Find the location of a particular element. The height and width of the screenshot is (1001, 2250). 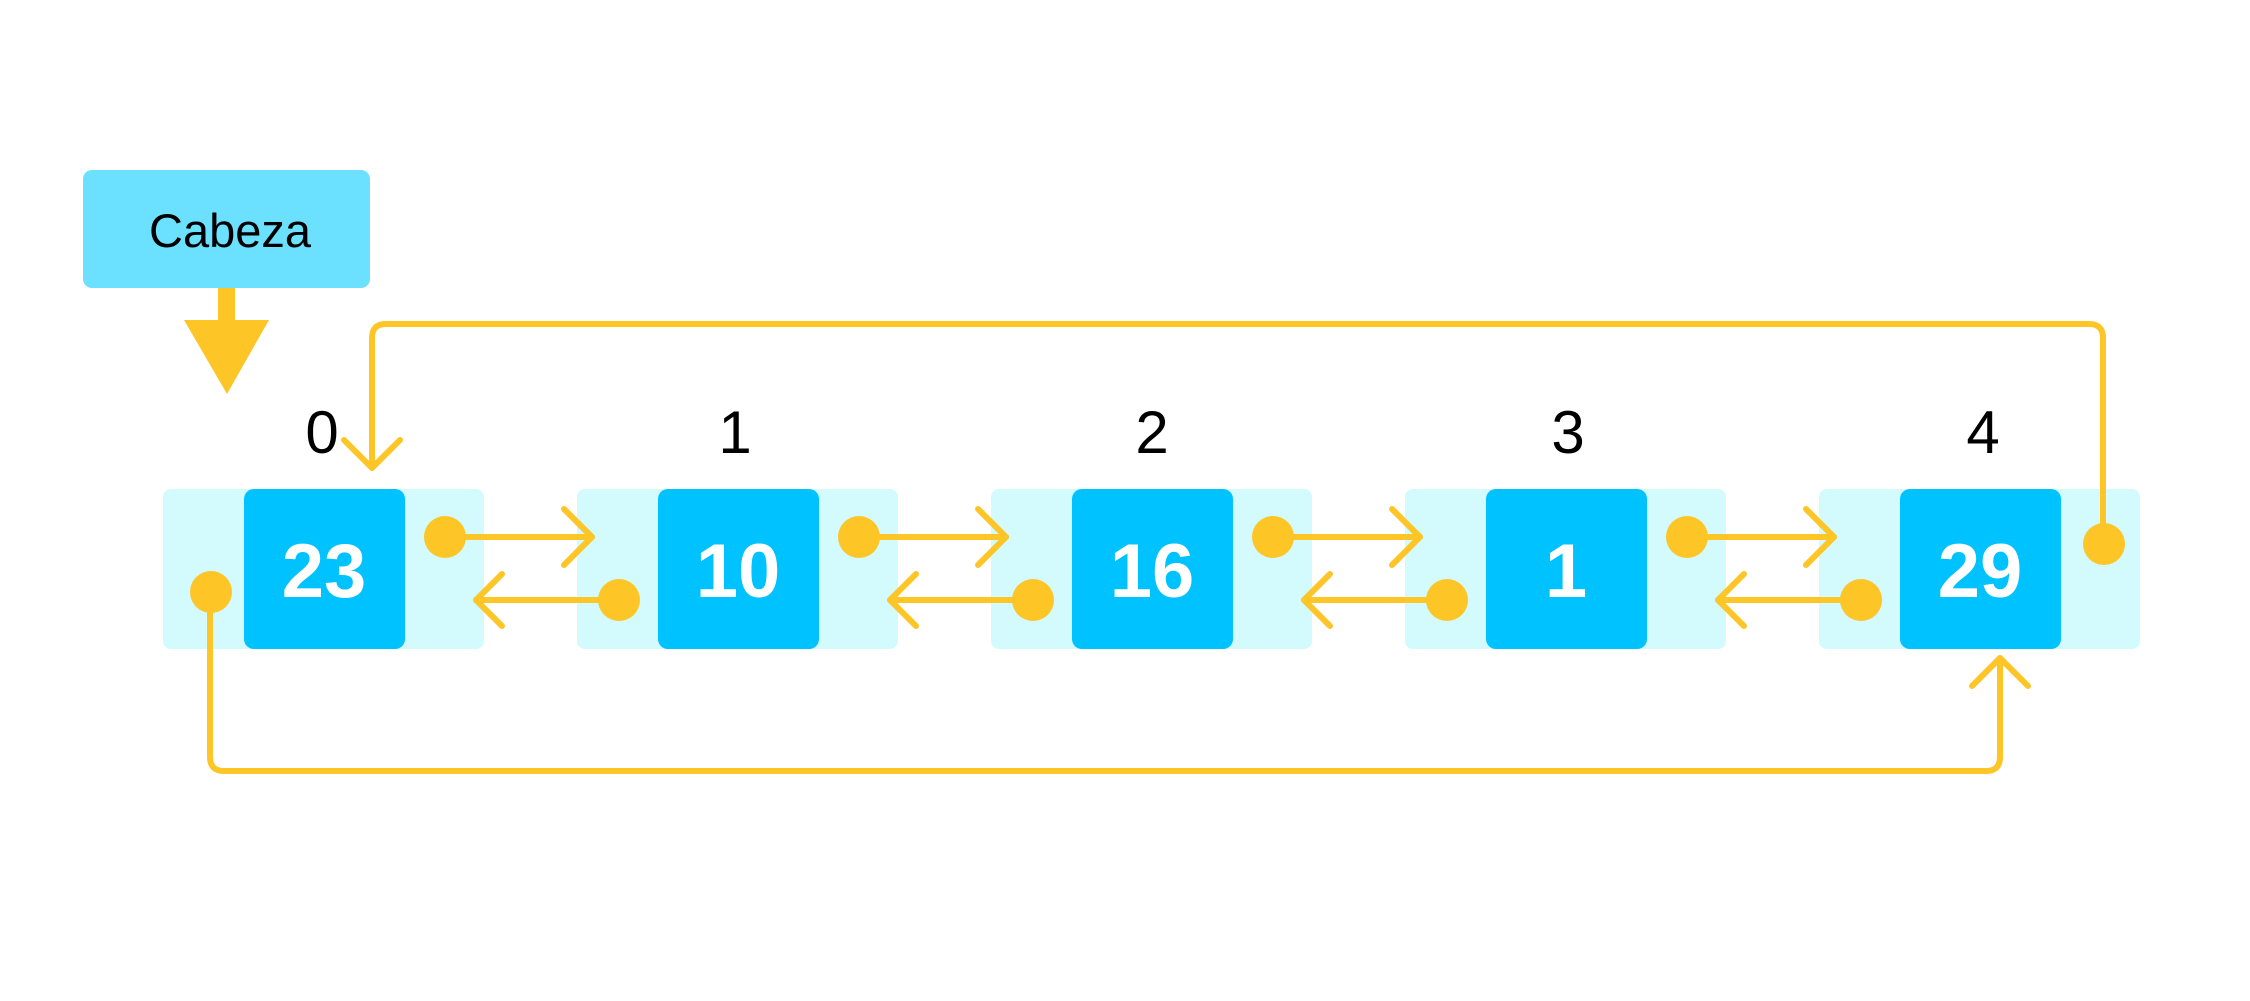

head-pointer: Cabeza is located at coordinates (226, 282).